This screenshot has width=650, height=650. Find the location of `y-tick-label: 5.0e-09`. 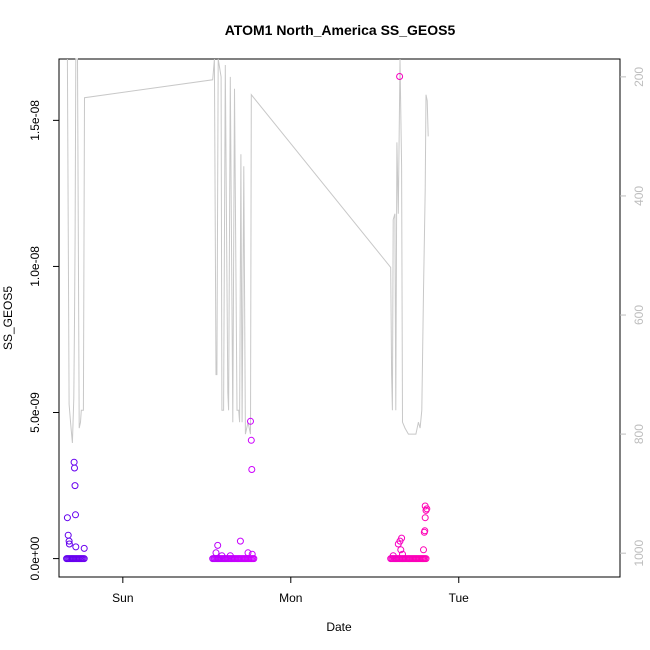

y-tick-label: 5.0e-09 is located at coordinates (35, 412).